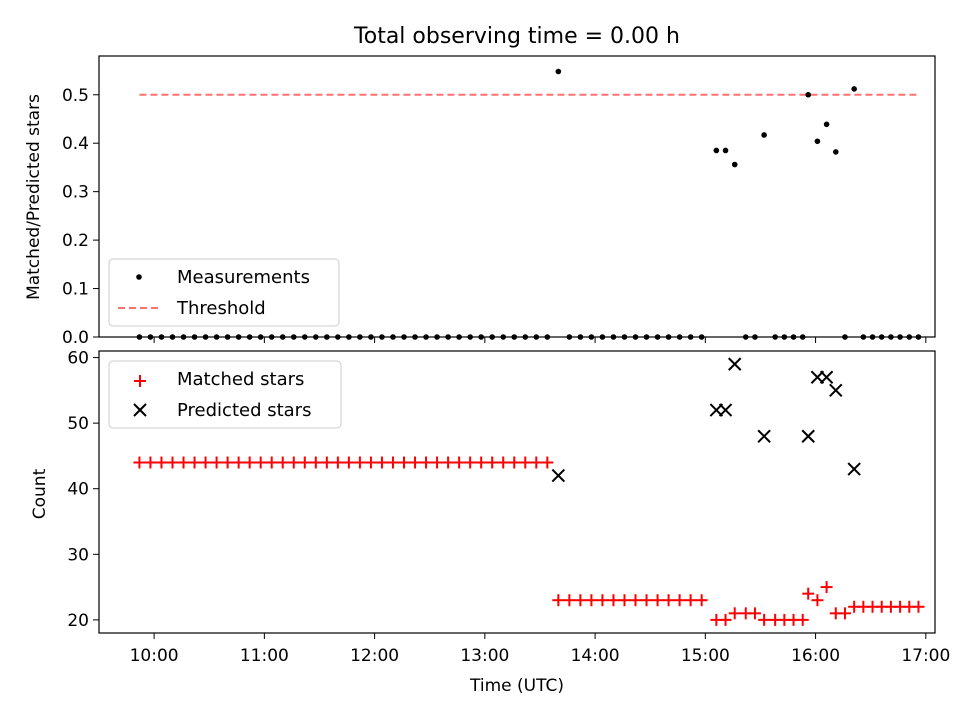 This screenshot has width=960, height=720. Describe the element at coordinates (75, 96) in the screenshot. I see `y-tick-label: 0.5` at that location.